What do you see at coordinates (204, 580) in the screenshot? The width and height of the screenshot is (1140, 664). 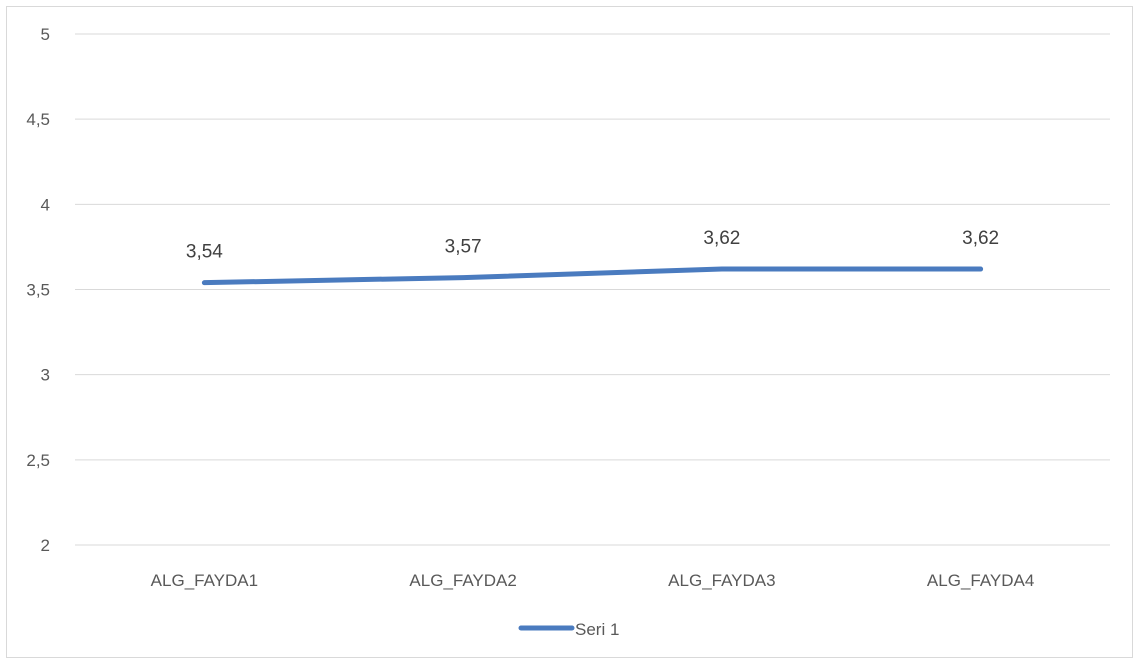 I see `x-tick-label: ALG_FAYDA1` at bounding box center [204, 580].